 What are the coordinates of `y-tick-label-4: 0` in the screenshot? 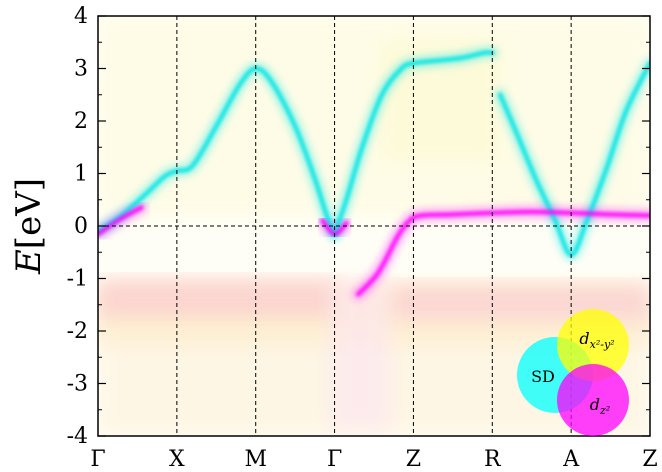 It's located at (81, 226).